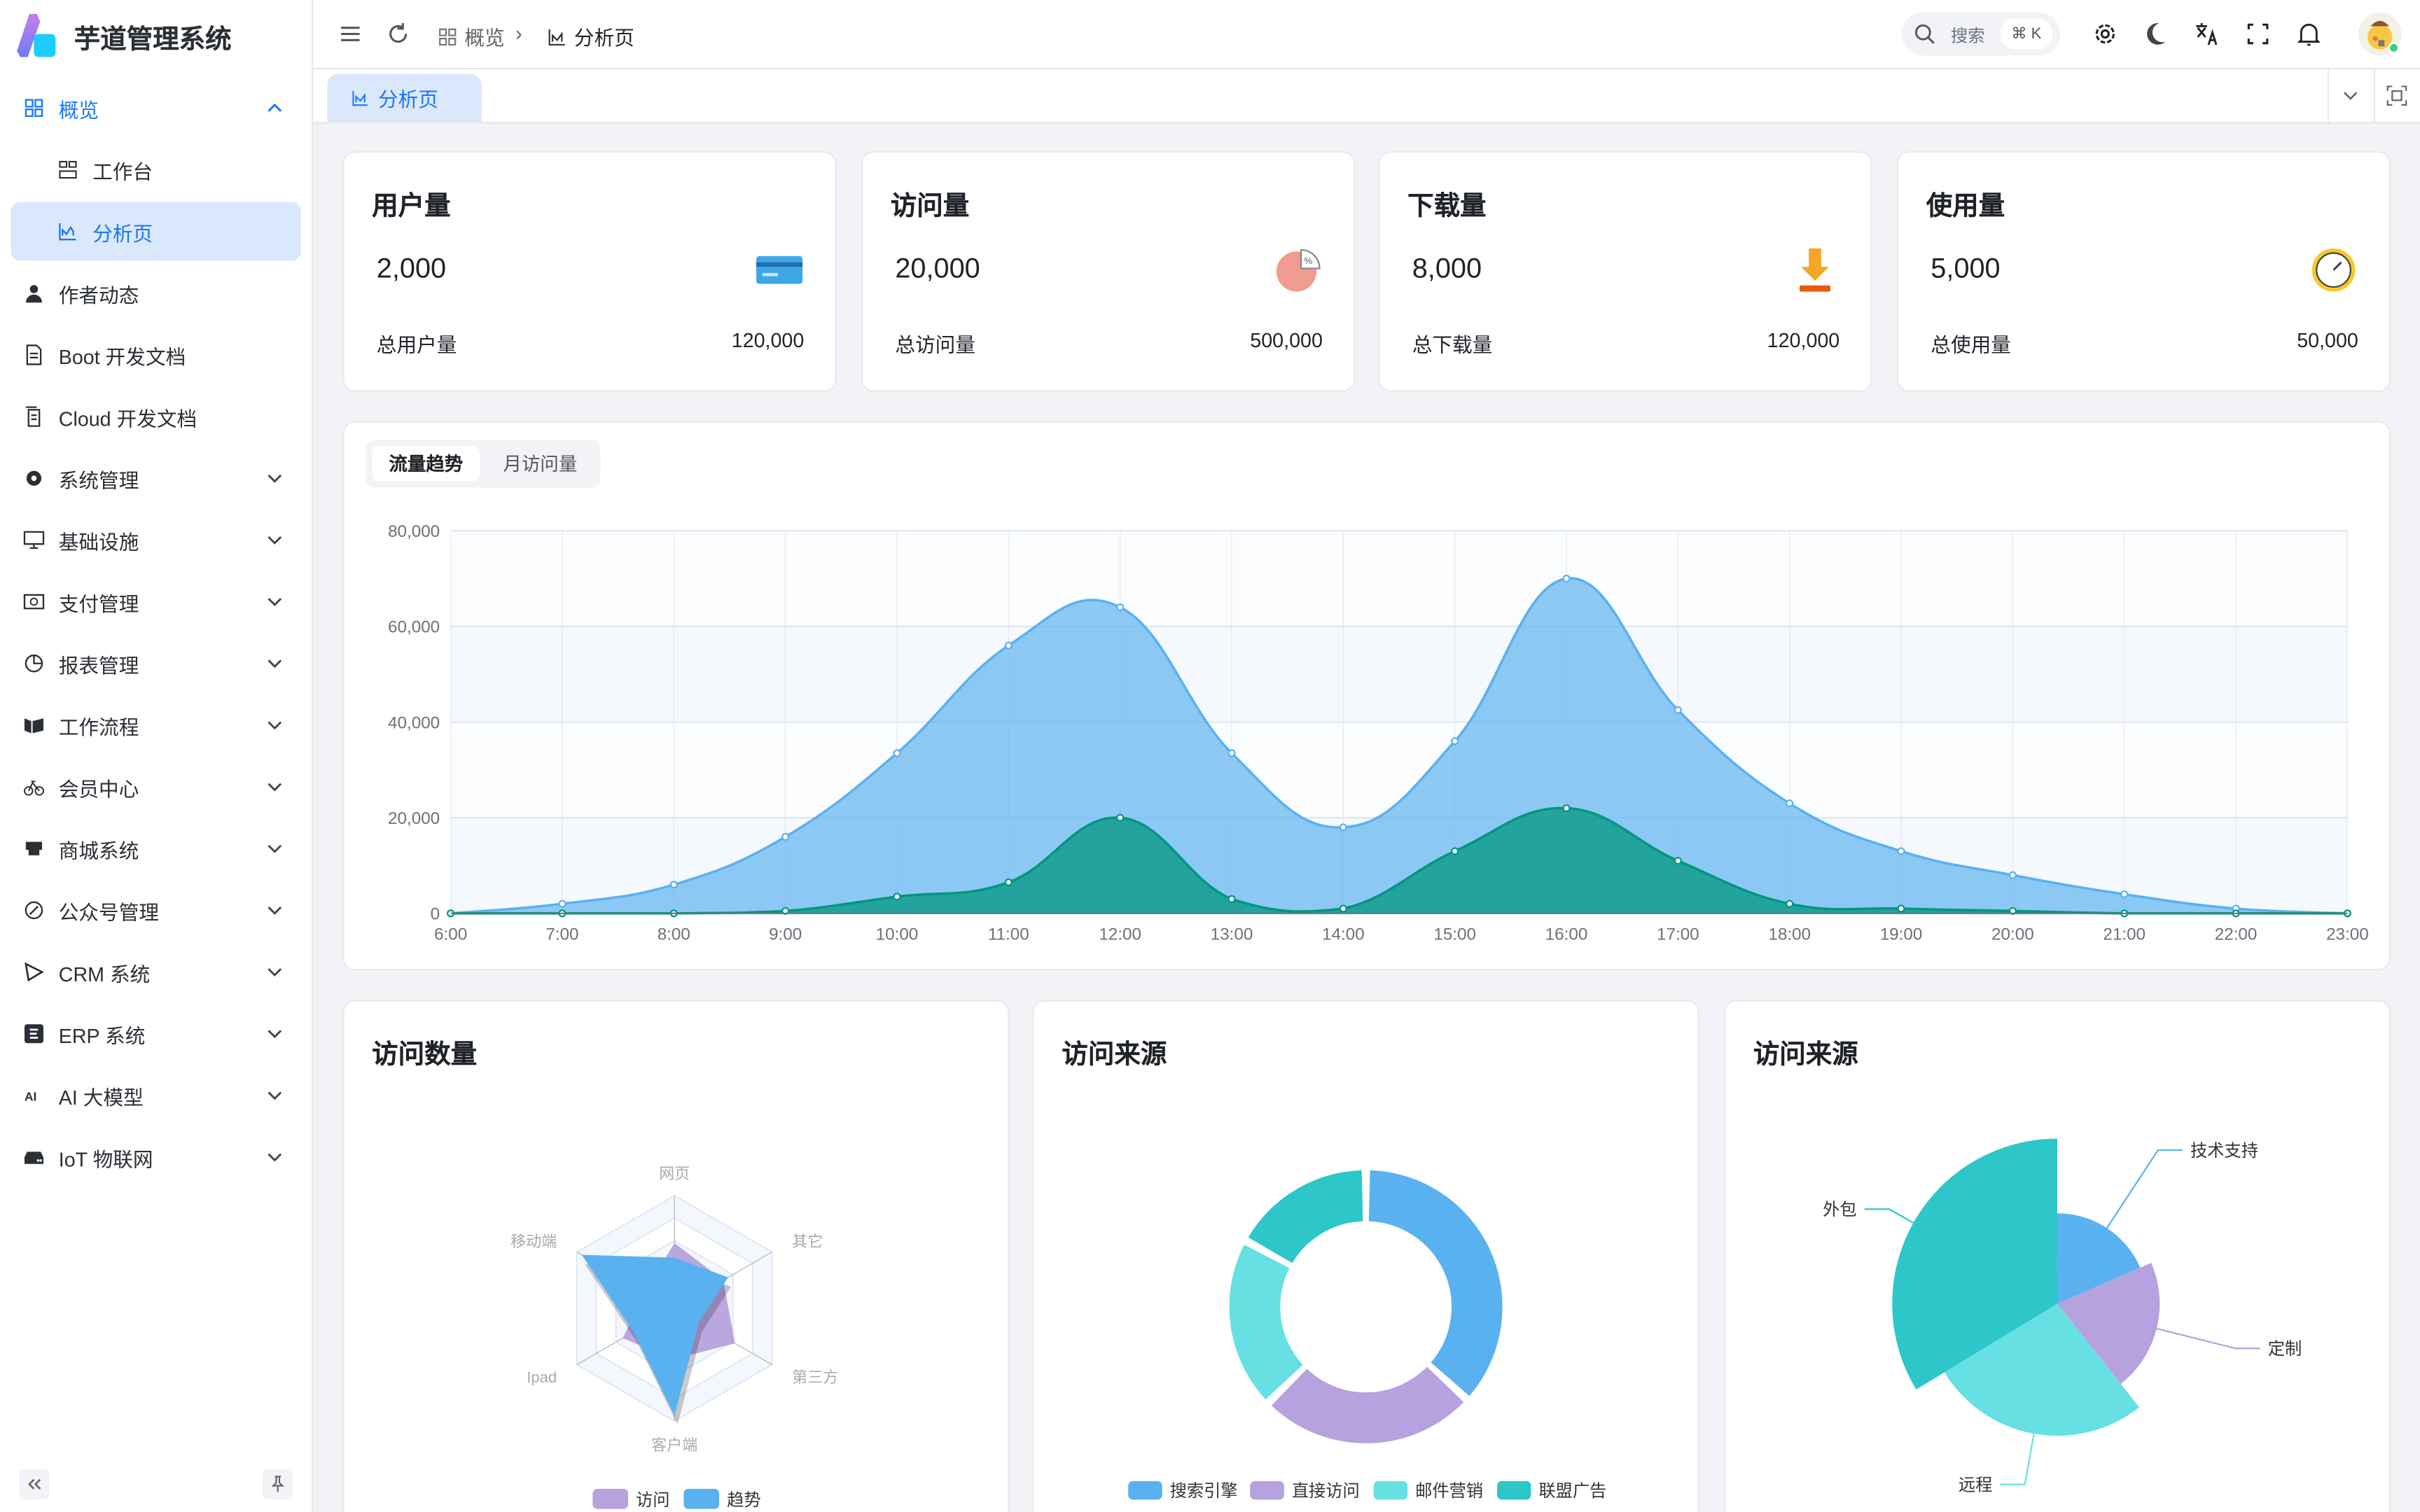 The width and height of the screenshot is (2420, 1512). What do you see at coordinates (155, 1157) in the screenshot?
I see `sidebar-item-server: IoT 物联网` at bounding box center [155, 1157].